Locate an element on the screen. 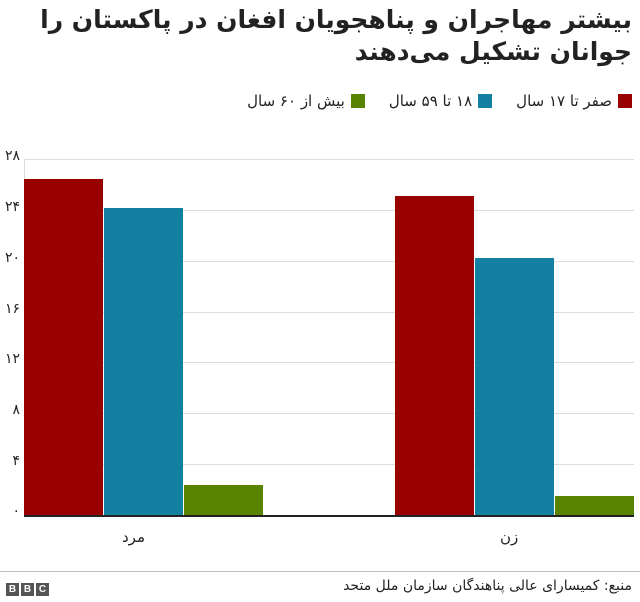  y-tick: ۰ is located at coordinates (16, 511).